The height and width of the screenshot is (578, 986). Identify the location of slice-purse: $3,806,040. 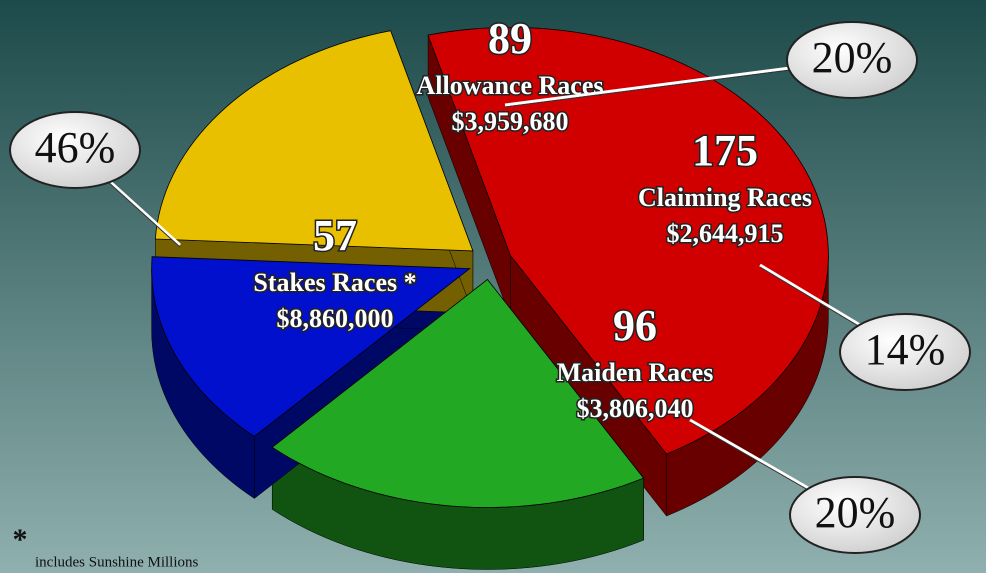
(635, 408).